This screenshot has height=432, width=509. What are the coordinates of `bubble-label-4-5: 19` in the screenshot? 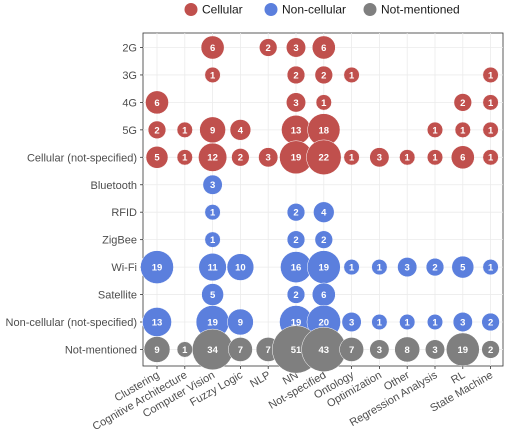 It's located at (296, 158).